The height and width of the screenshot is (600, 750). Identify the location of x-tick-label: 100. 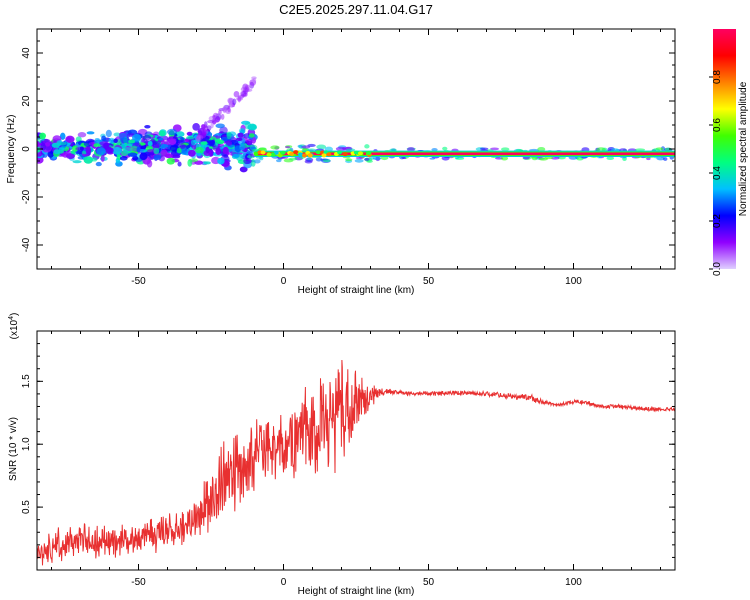
(573, 281).